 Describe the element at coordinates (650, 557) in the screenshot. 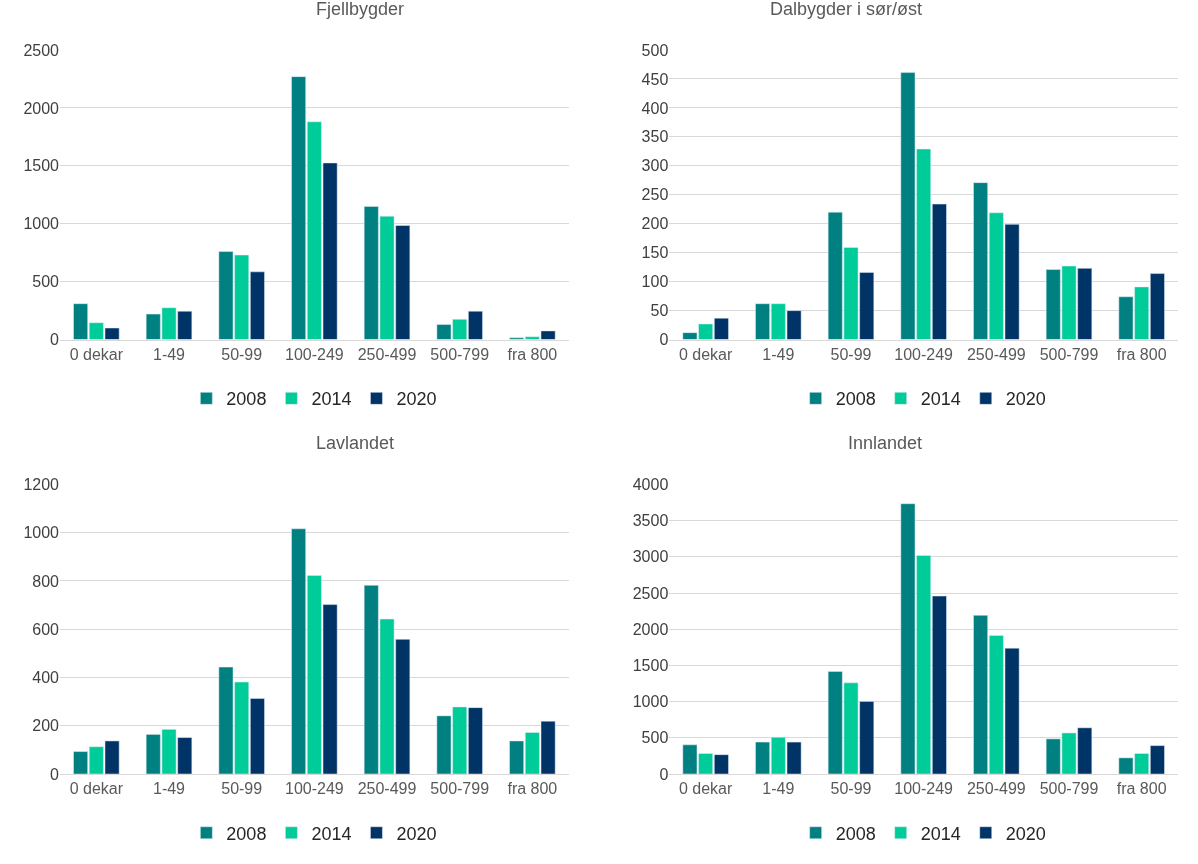

I see `y-tick-label: 3000` at that location.